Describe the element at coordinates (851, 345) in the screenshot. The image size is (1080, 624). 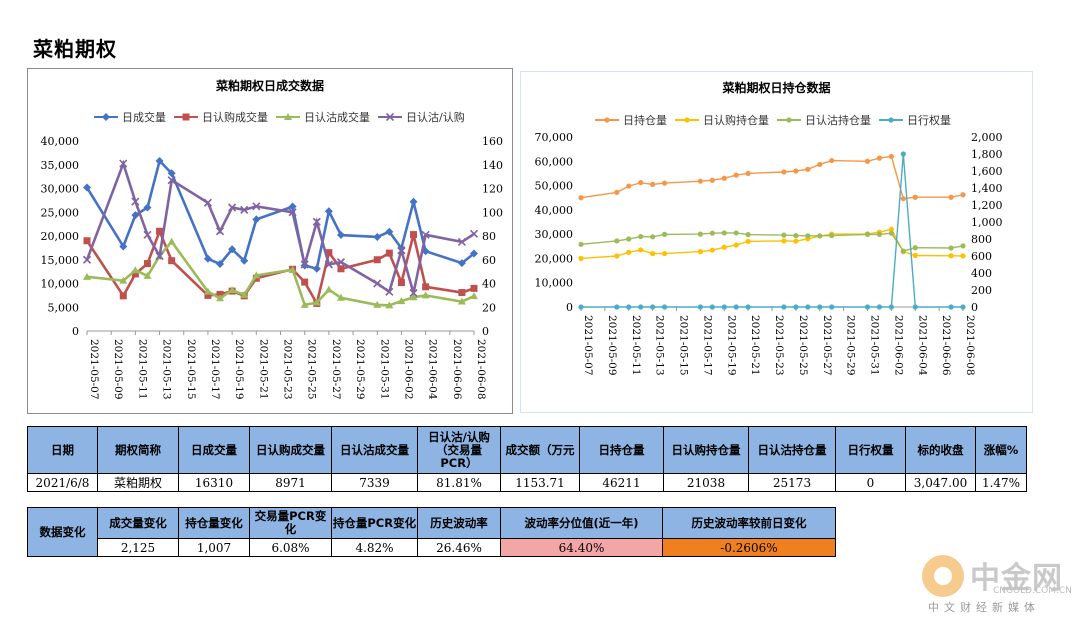
I see `x-tick-label: 2021-05-29` at that location.